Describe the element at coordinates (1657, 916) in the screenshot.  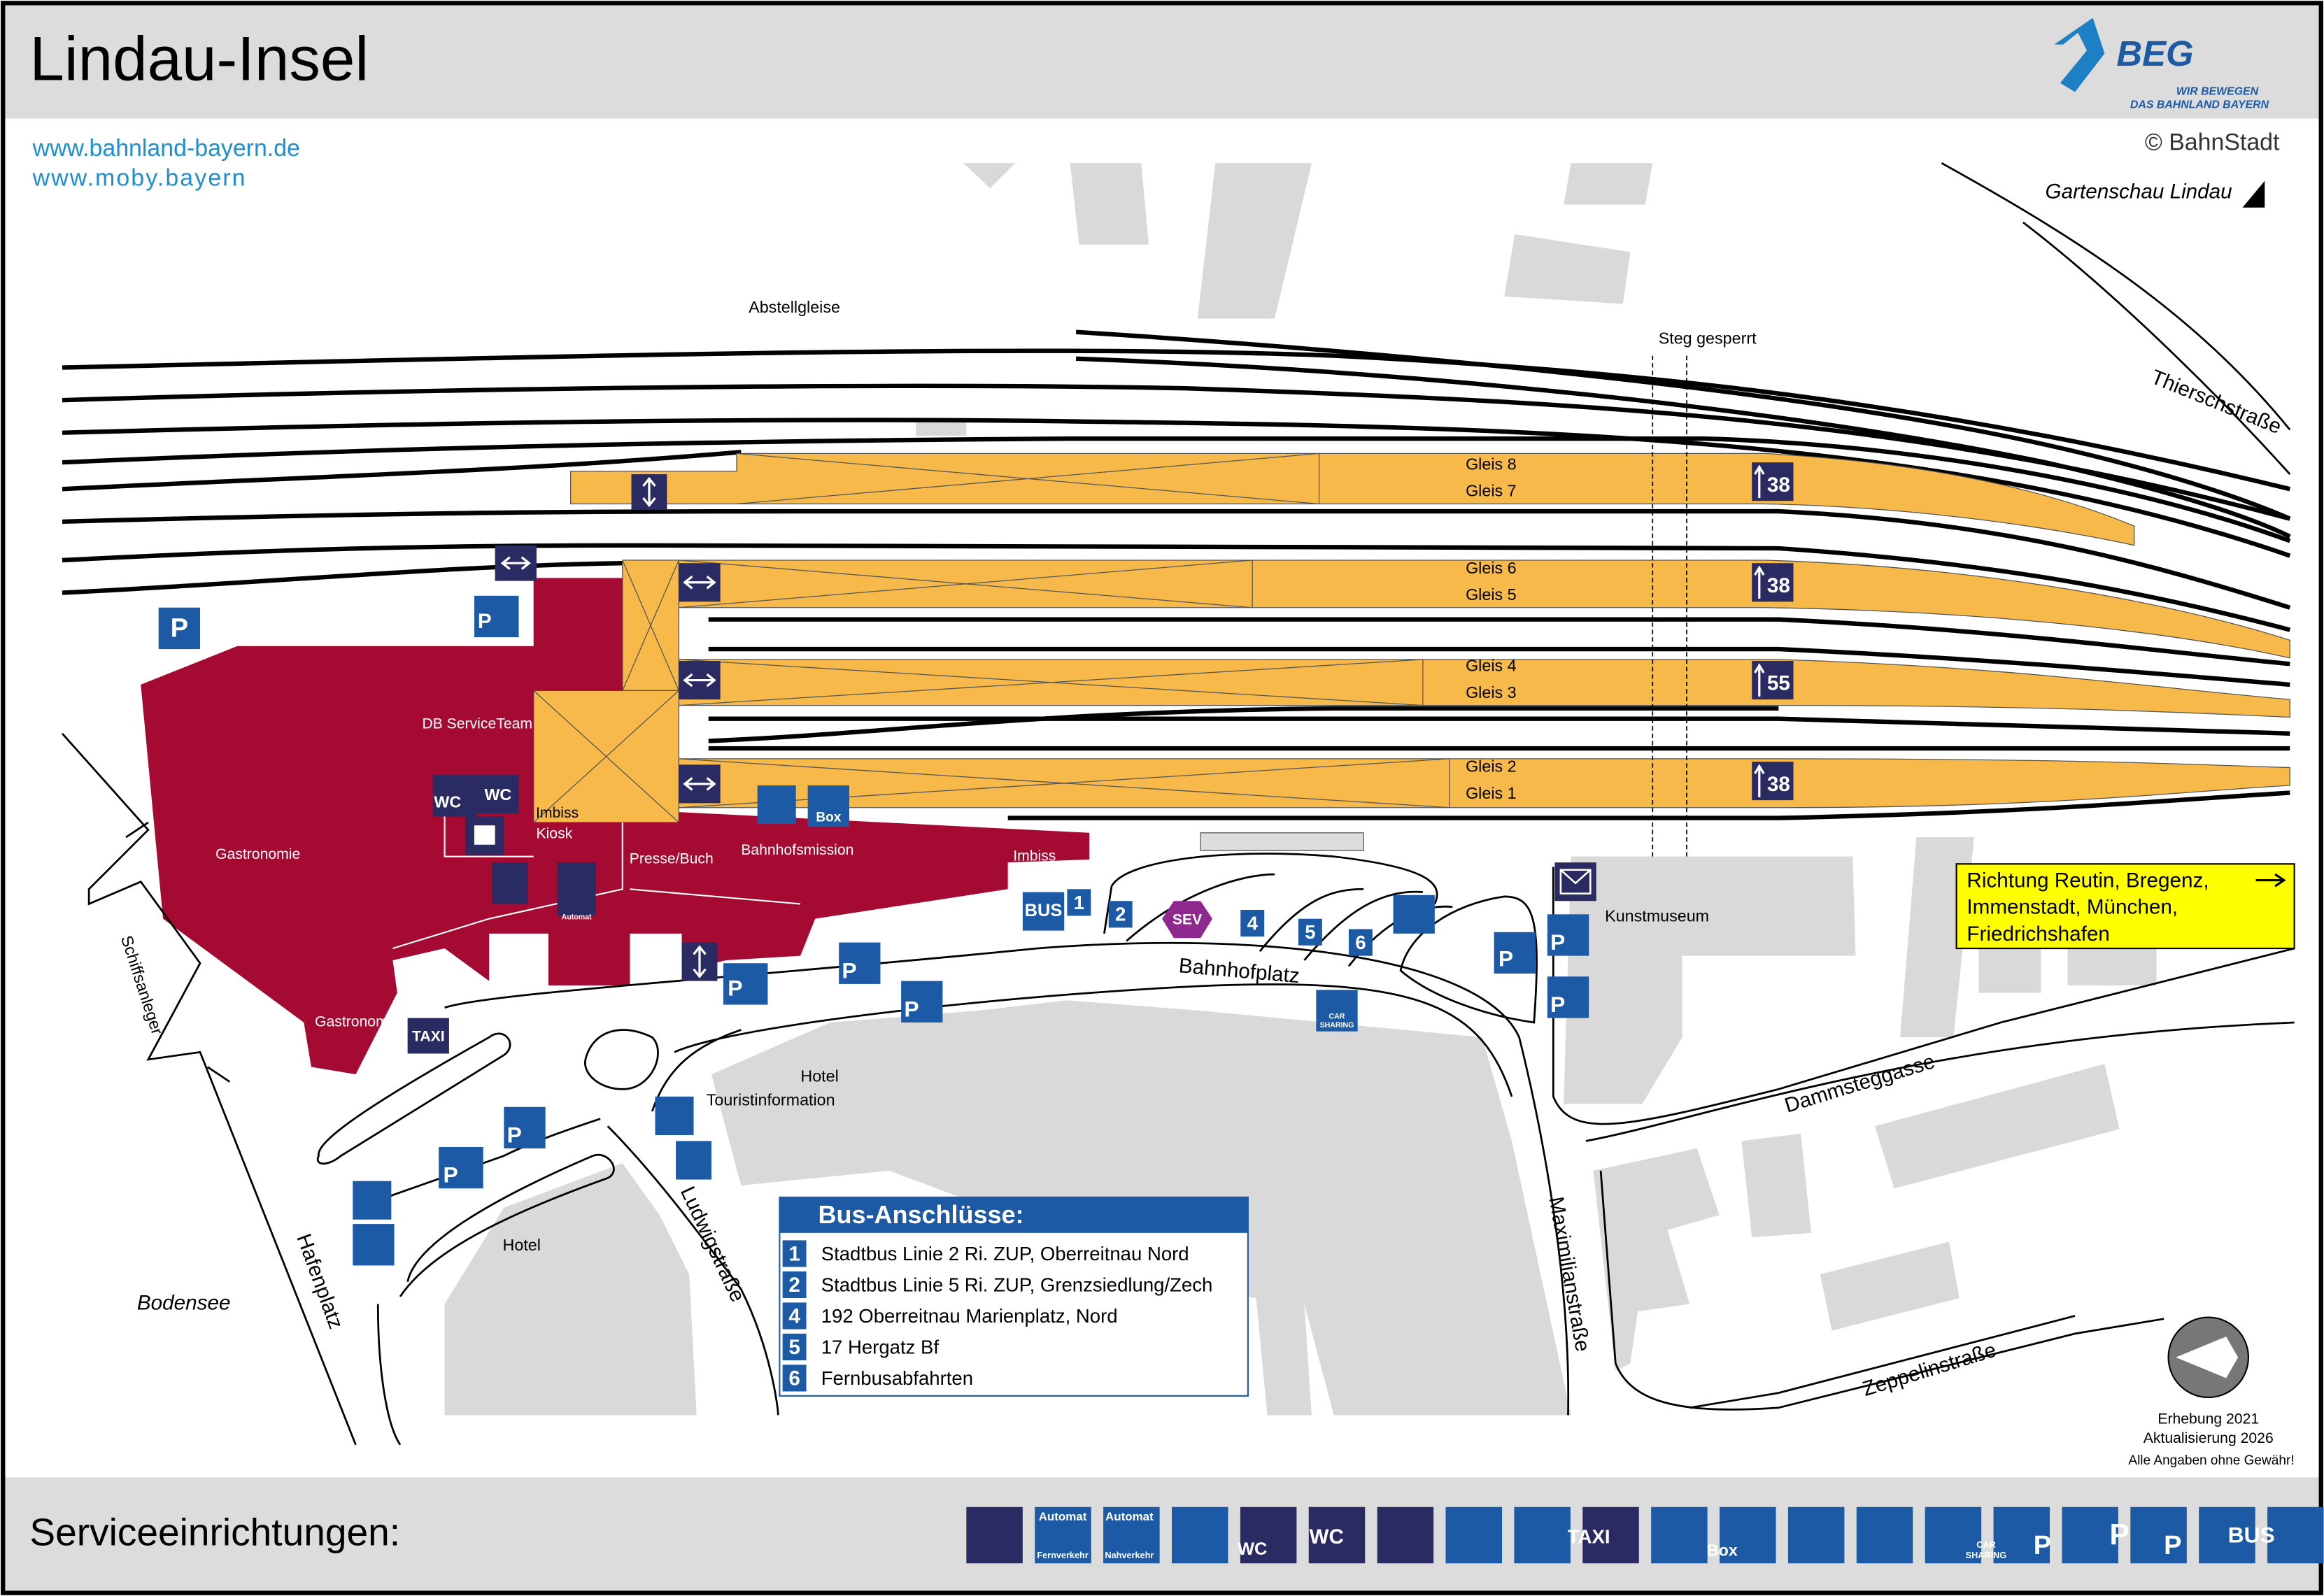
I see `map-label: Kunstmuseum` at that location.